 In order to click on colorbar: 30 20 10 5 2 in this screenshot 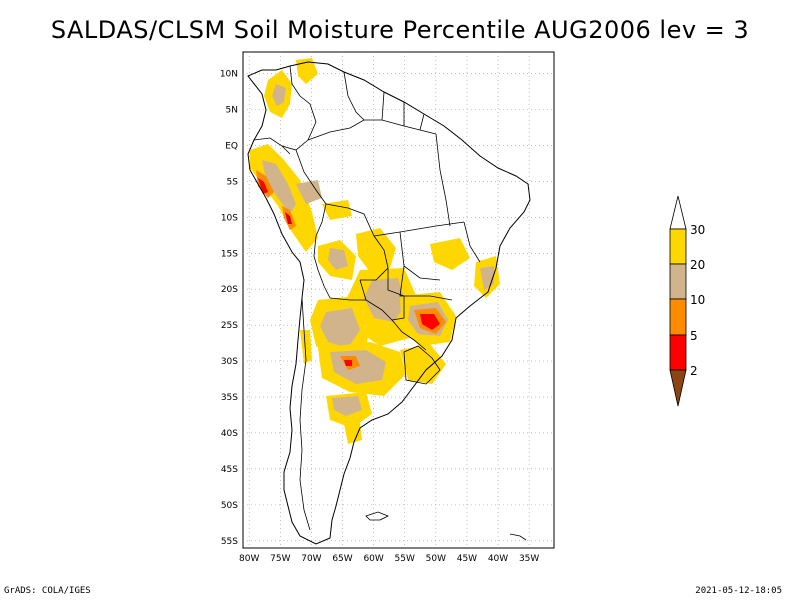, I will do `click(687, 301)`.